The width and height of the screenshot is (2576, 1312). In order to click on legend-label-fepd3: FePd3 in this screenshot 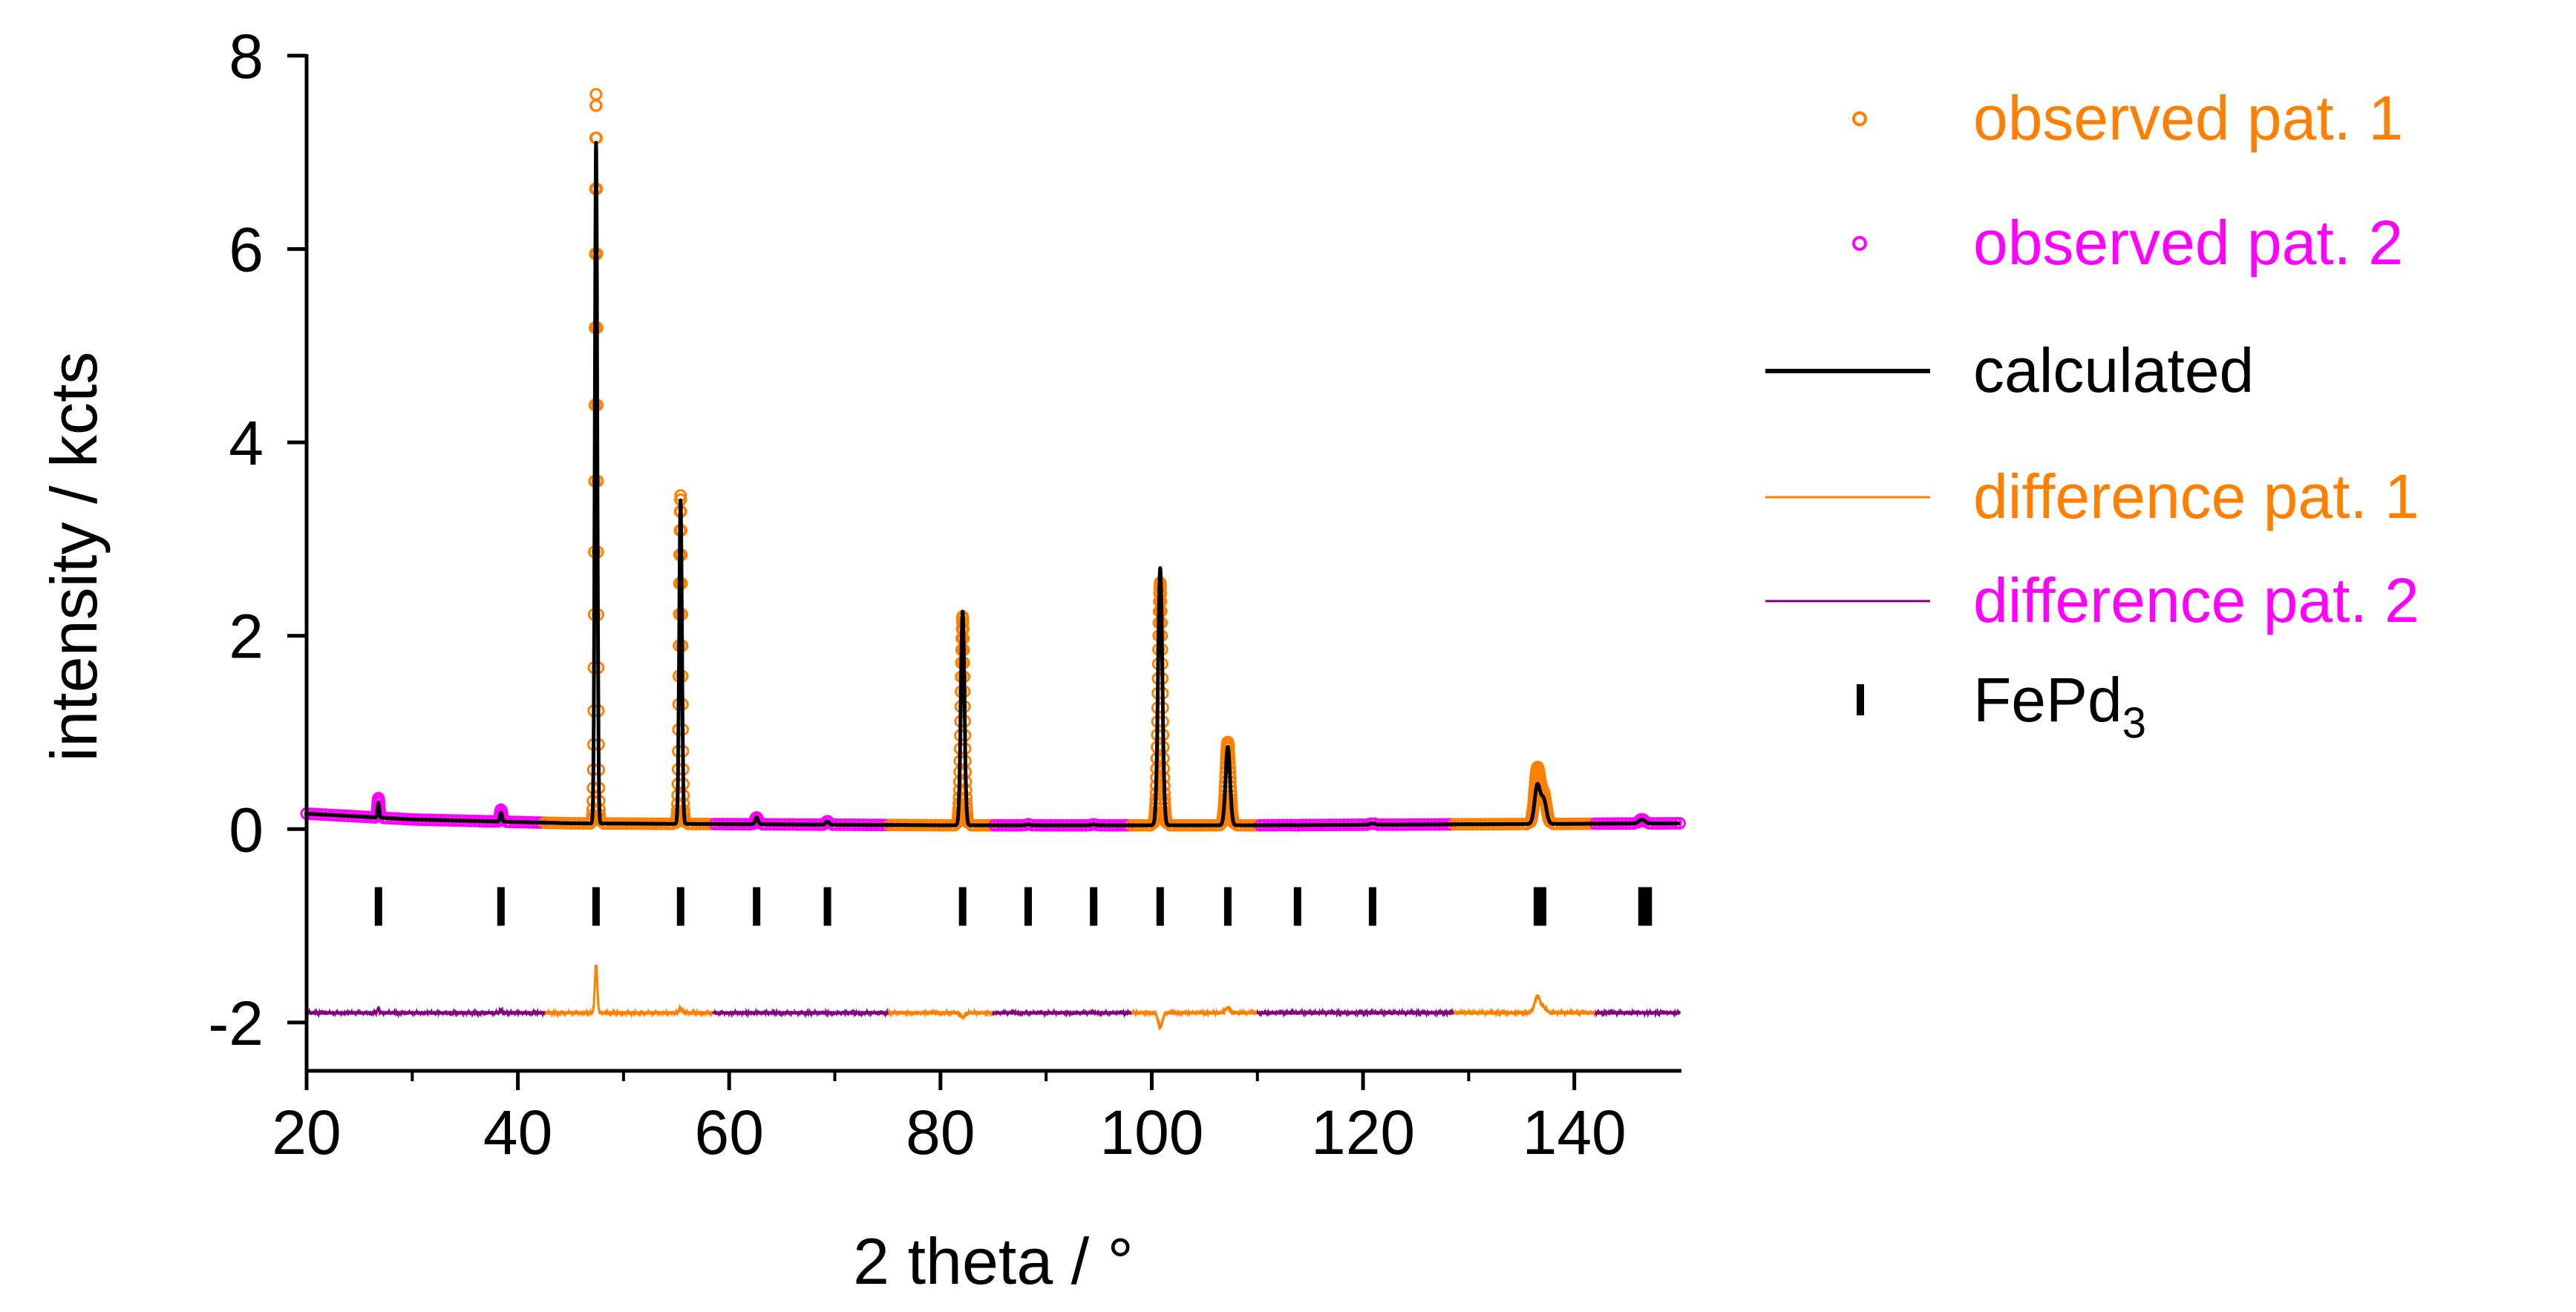, I will do `click(2059, 706)`.